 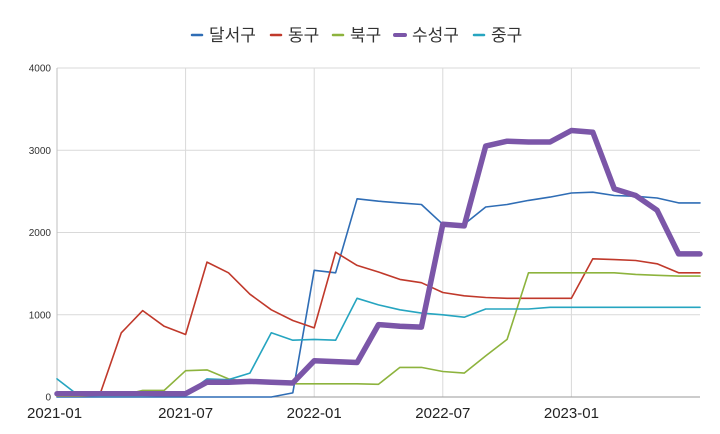 What do you see at coordinates (40, 315) in the screenshot?
I see `y-tick-label: 1000` at bounding box center [40, 315].